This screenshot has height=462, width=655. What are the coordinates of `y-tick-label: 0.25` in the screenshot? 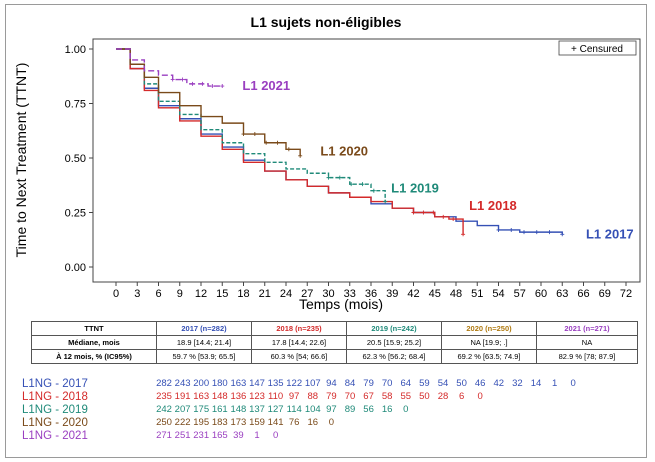 It's located at (75, 214).